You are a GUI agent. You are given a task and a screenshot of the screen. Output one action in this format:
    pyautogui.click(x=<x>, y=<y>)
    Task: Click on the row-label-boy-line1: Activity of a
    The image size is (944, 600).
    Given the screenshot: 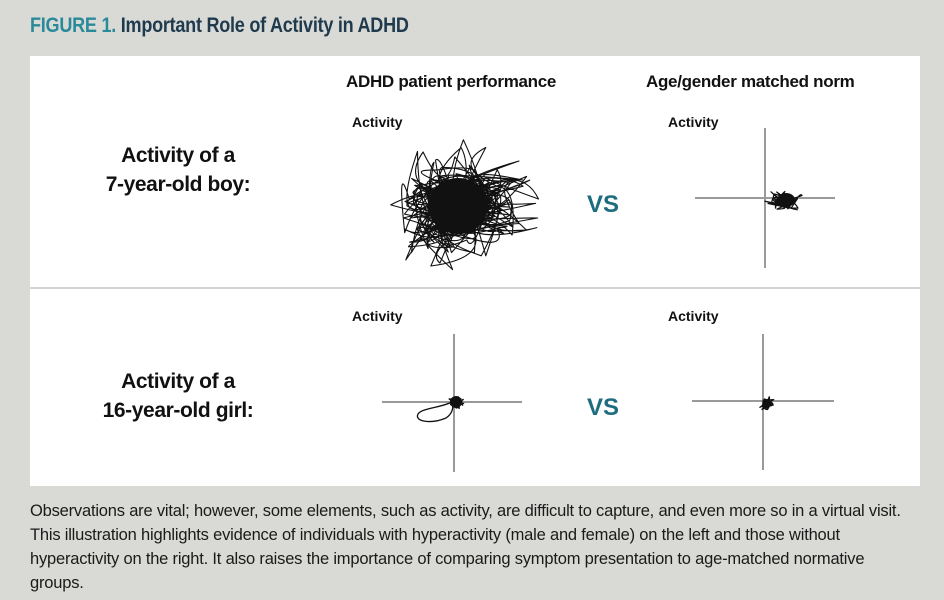 What is the action you would take?
    pyautogui.click(x=178, y=155)
    